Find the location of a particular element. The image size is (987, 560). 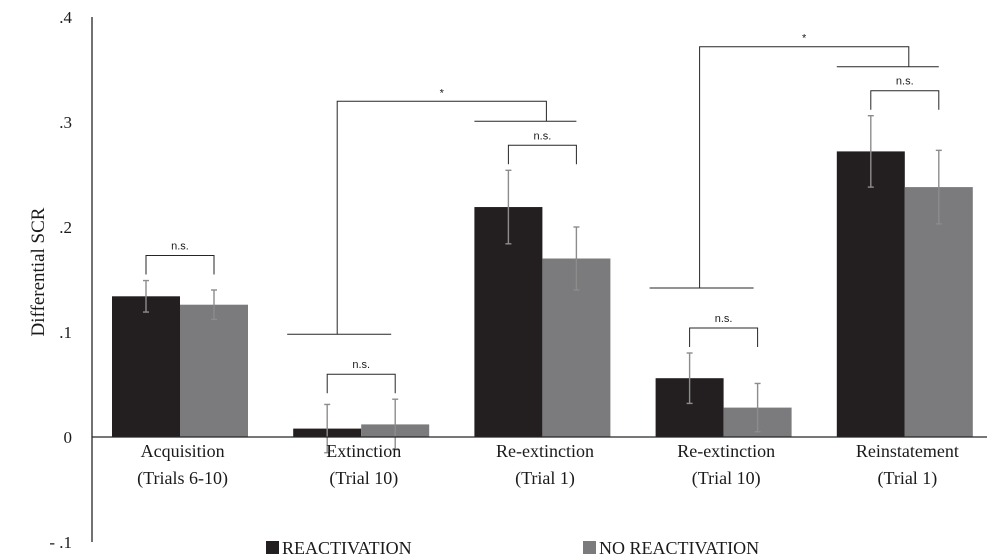

y-axis-label: Differential SCR is located at coordinates (38, 271).